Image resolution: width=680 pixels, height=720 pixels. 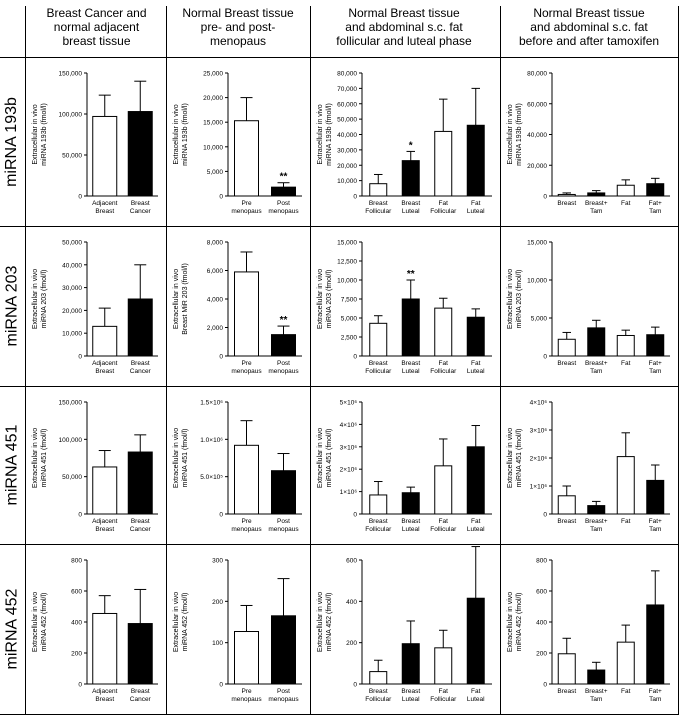 What do you see at coordinates (217, 561) in the screenshot?
I see `y-tick-label: 300` at bounding box center [217, 561].